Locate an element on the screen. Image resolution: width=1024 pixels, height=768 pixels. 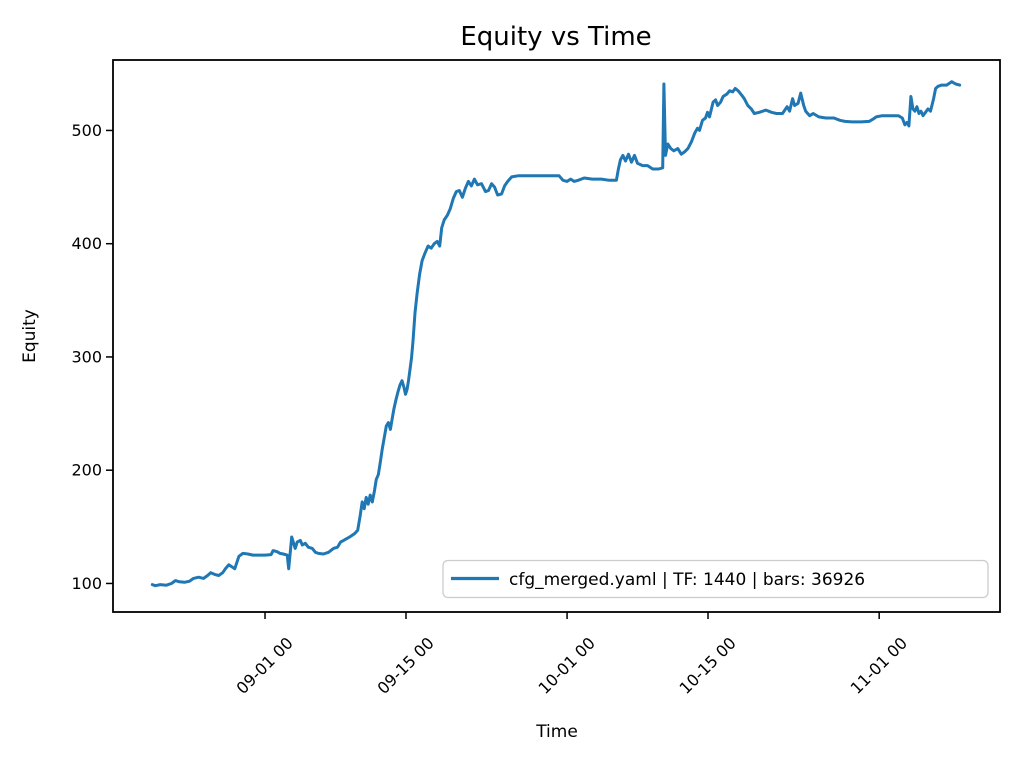
x-tick-label: 11-01 00 is located at coordinates (879, 665).